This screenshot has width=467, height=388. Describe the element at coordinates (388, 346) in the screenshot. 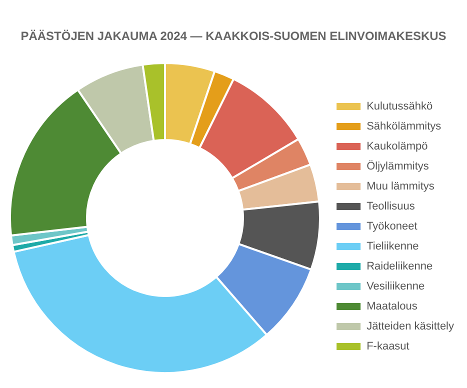

I see `legend-label: F-kaasut` at that location.